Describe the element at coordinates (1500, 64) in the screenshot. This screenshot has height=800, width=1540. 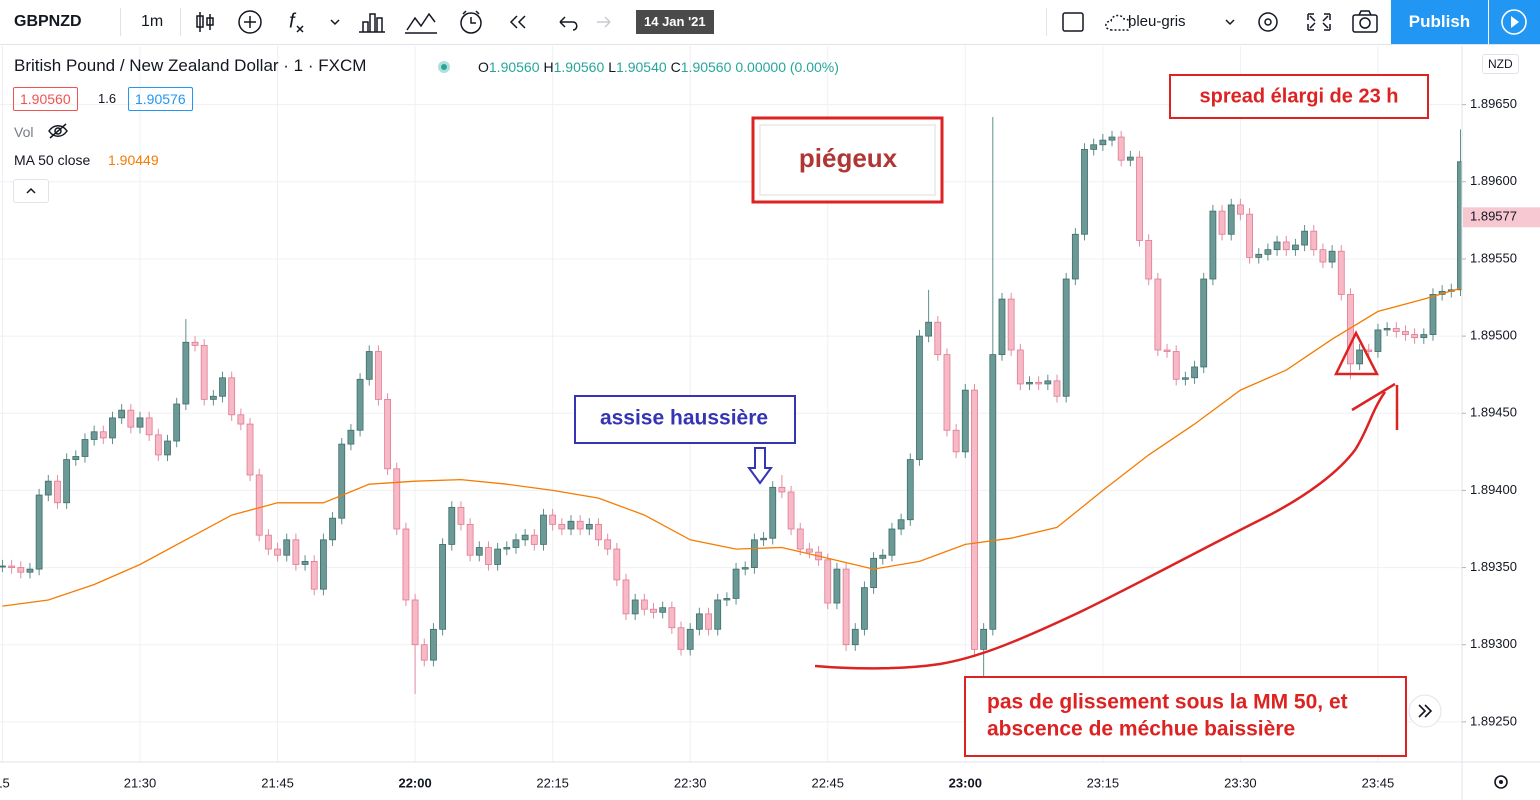
I see `currency: NZD` at that location.